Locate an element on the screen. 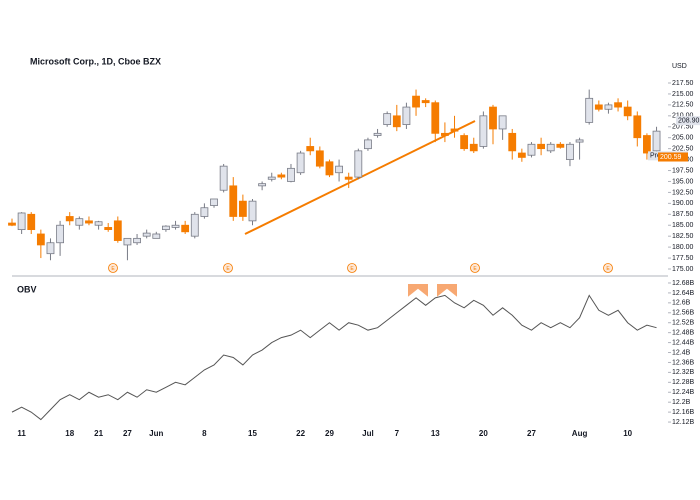  y-tick-label: 12.68B is located at coordinates (683, 283).